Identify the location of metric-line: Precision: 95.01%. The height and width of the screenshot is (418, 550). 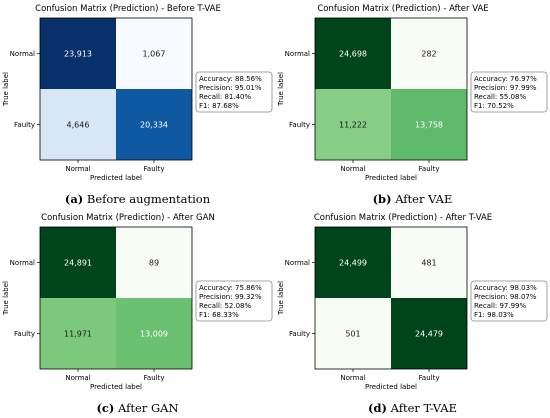
(230, 88).